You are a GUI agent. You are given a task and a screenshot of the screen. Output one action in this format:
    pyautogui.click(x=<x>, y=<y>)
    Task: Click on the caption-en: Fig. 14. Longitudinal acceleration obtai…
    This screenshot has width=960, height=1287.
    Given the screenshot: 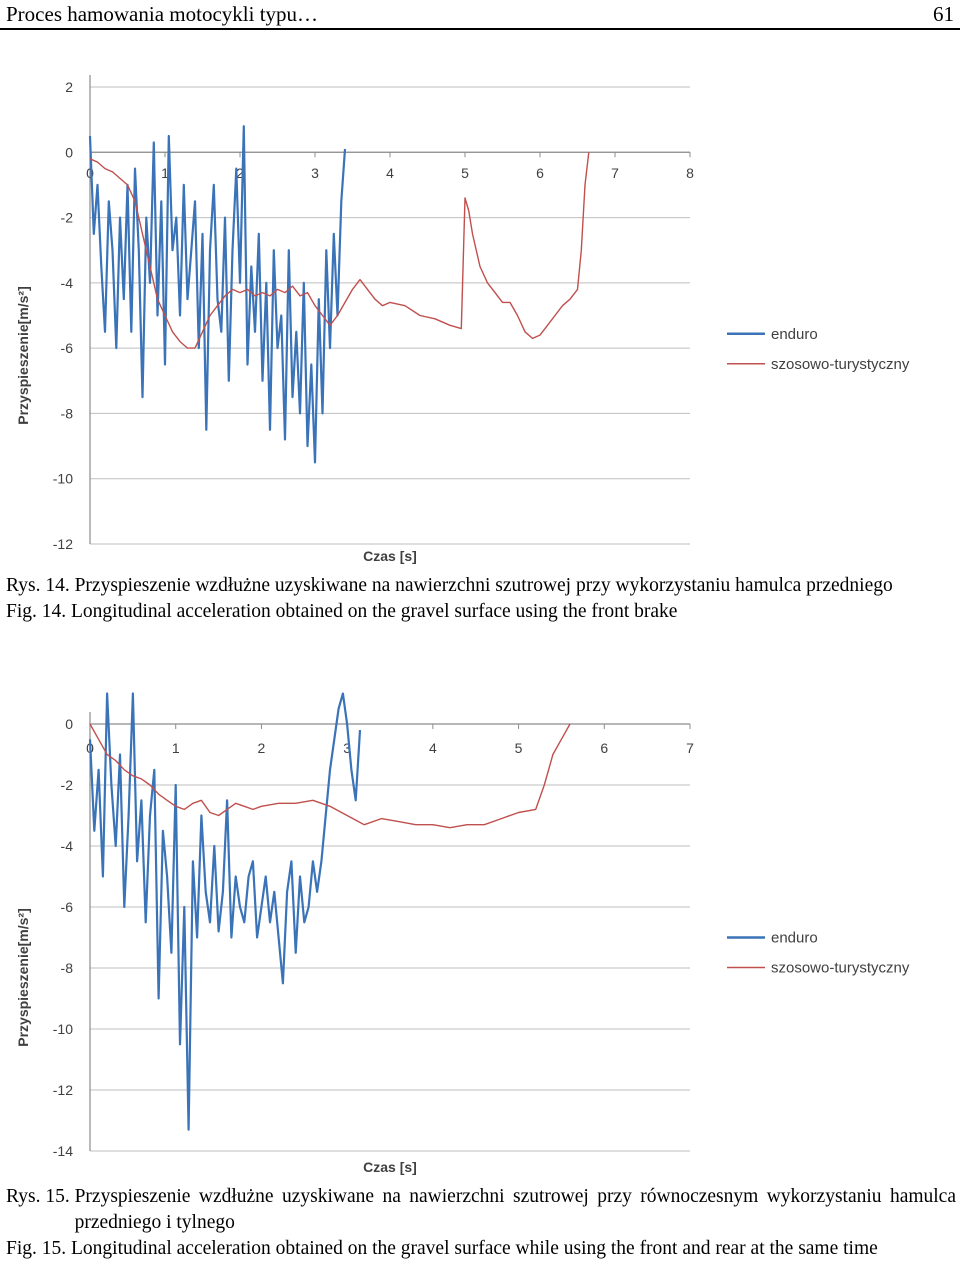 What is the action you would take?
    pyautogui.click(x=481, y=612)
    